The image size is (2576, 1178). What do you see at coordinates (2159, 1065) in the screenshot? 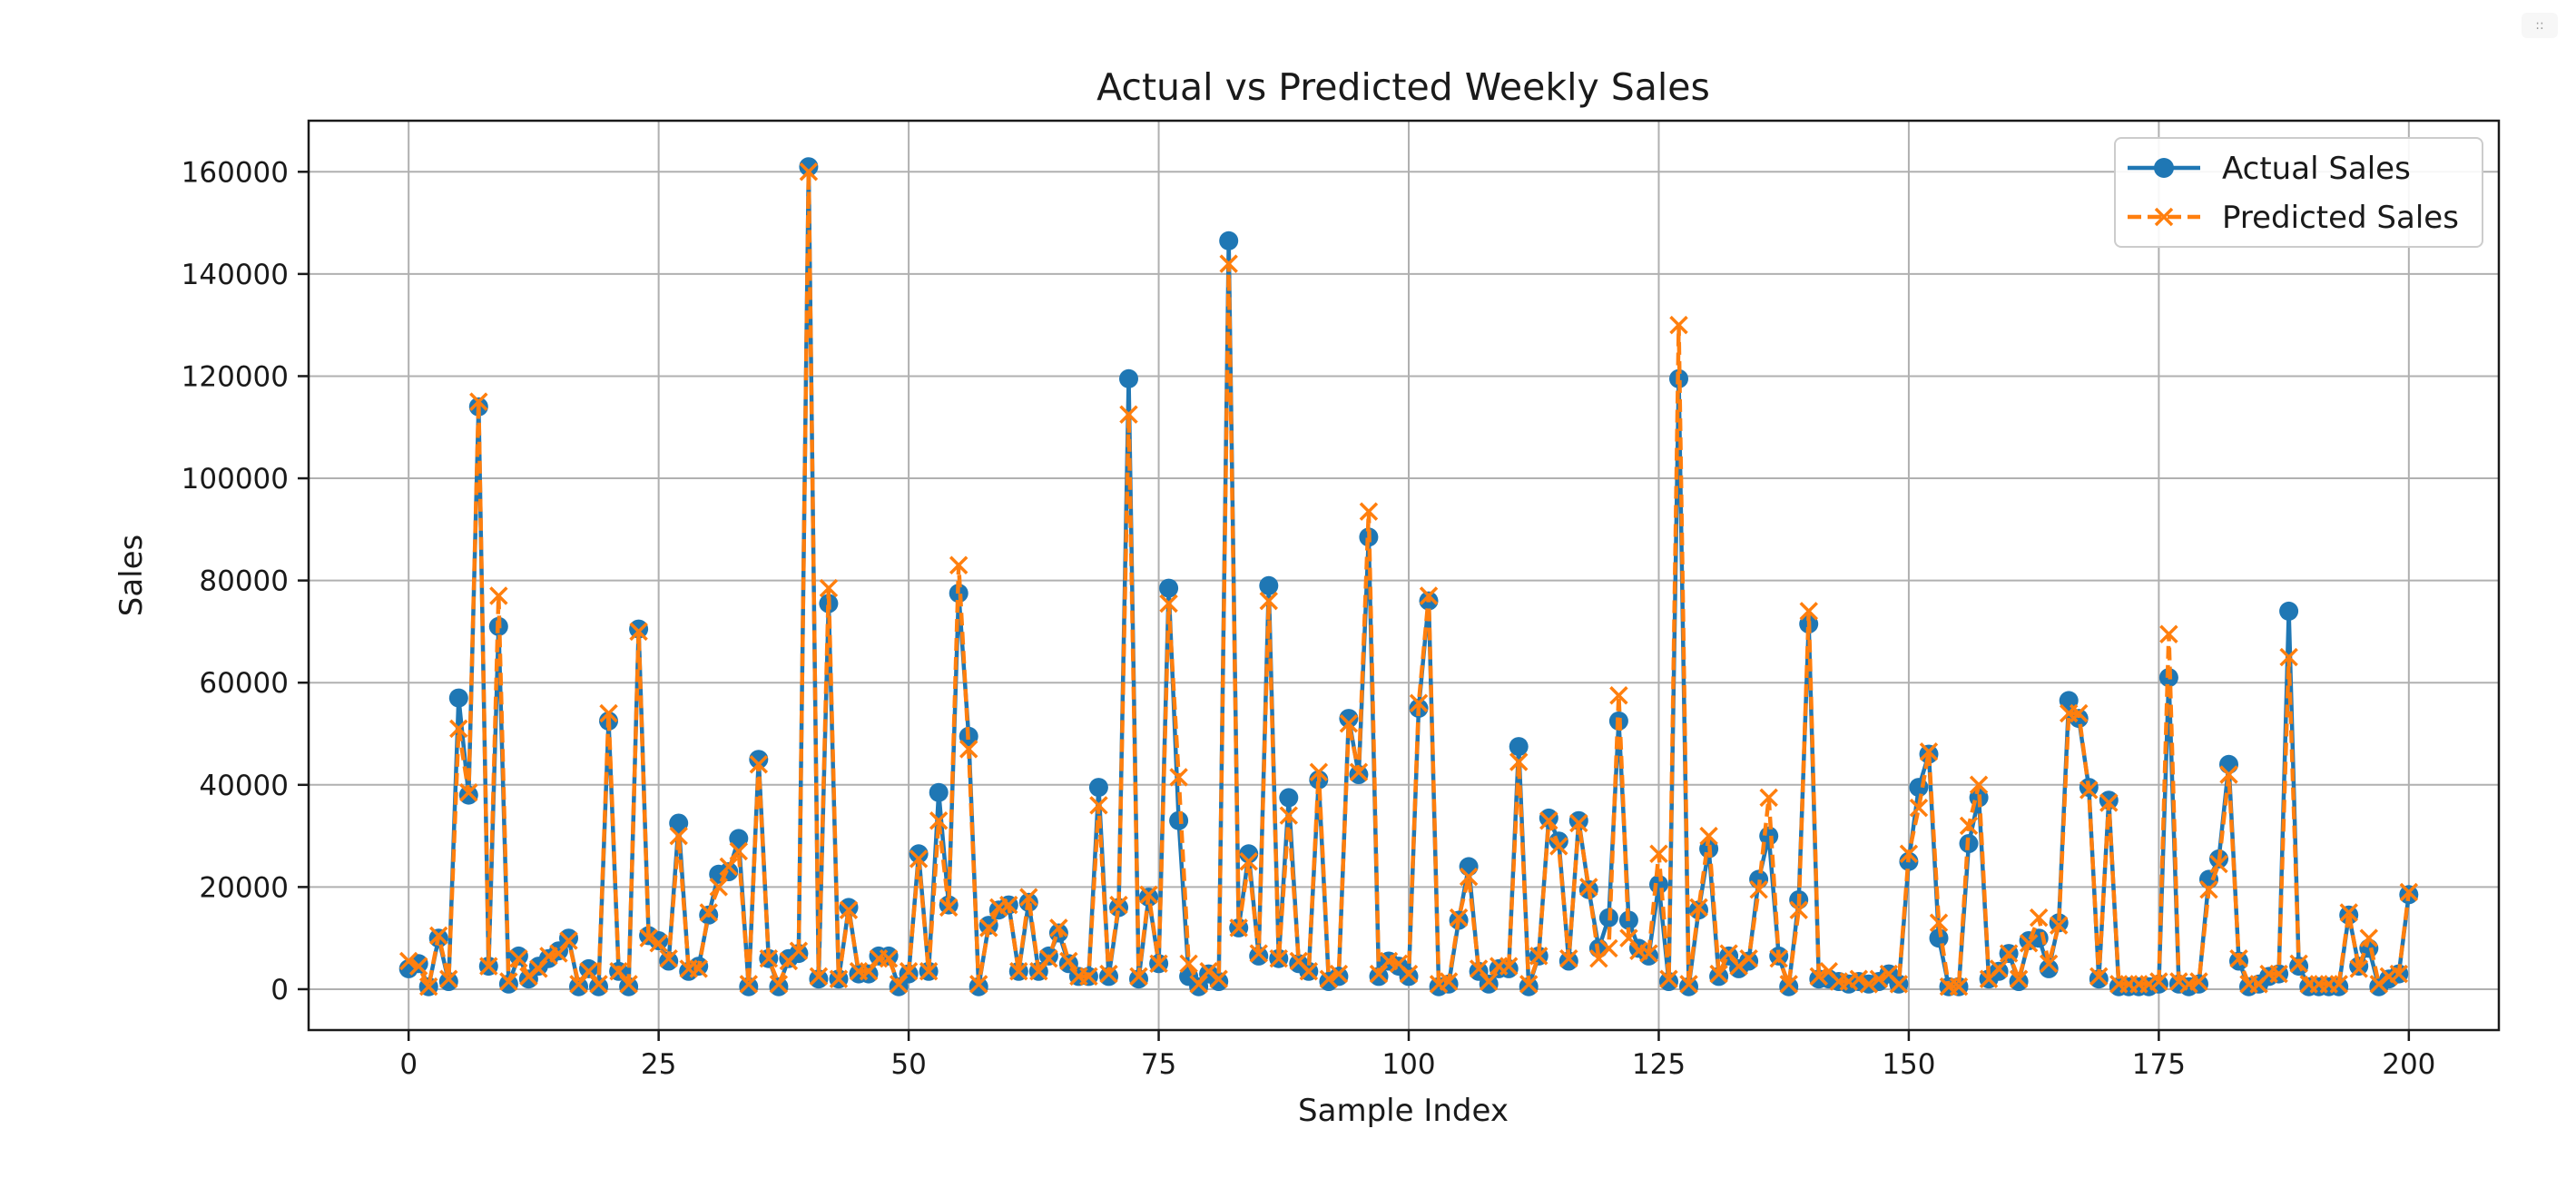
I see `x-tick-label: 175` at bounding box center [2159, 1065].